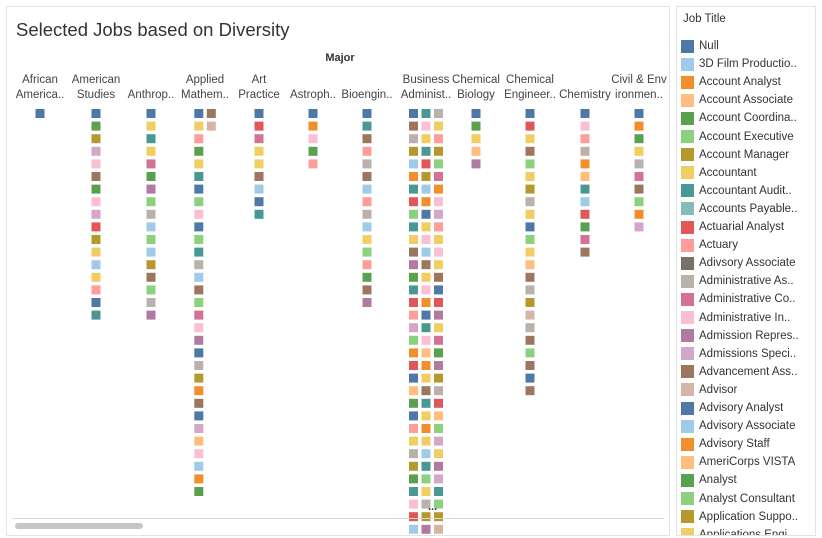  I want to click on legend-item: Analyst, so click(748, 480).